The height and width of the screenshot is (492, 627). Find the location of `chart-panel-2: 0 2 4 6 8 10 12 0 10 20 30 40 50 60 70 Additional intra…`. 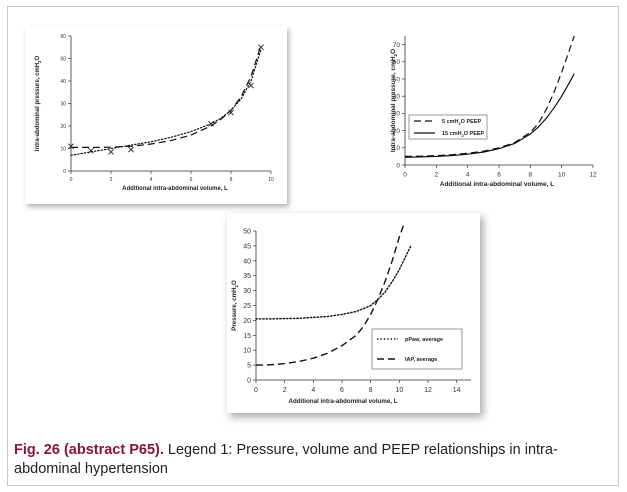

chart-panel-2: 0 2 4 6 8 10 12 0 10 20 30 40 50 60 70 Additional intra… is located at coordinates (497, 115).